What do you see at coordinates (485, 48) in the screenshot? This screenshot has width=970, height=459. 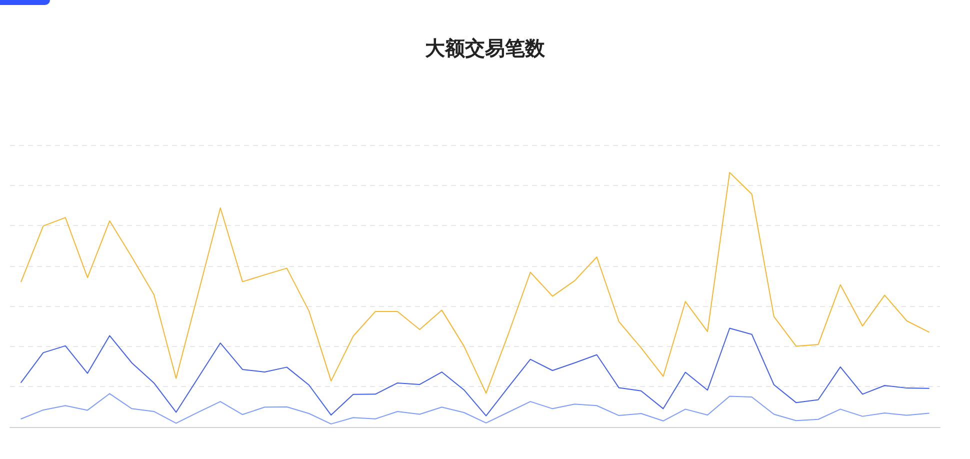 I see `chart-title: 大额交易笔数` at bounding box center [485, 48].